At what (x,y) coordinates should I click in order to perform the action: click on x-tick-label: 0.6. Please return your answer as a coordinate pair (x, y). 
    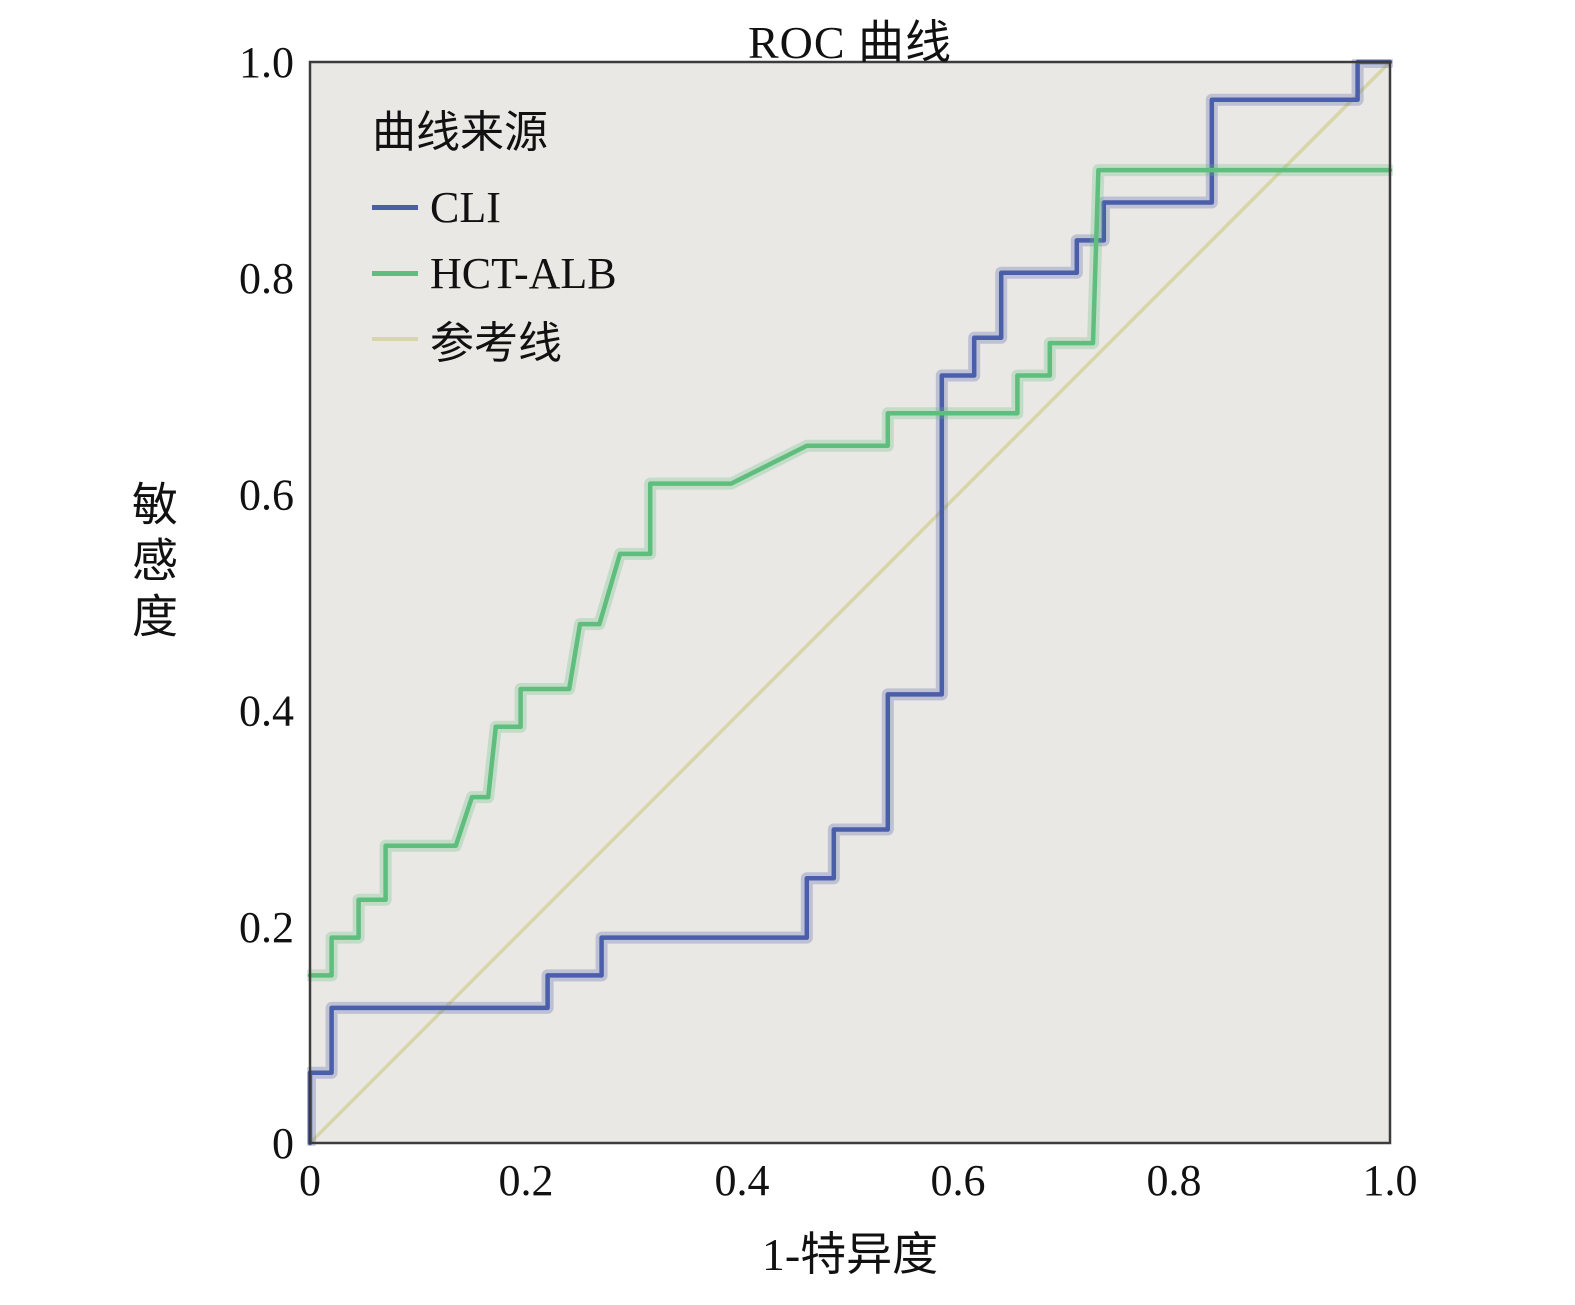
    Looking at the image, I should click on (958, 1180).